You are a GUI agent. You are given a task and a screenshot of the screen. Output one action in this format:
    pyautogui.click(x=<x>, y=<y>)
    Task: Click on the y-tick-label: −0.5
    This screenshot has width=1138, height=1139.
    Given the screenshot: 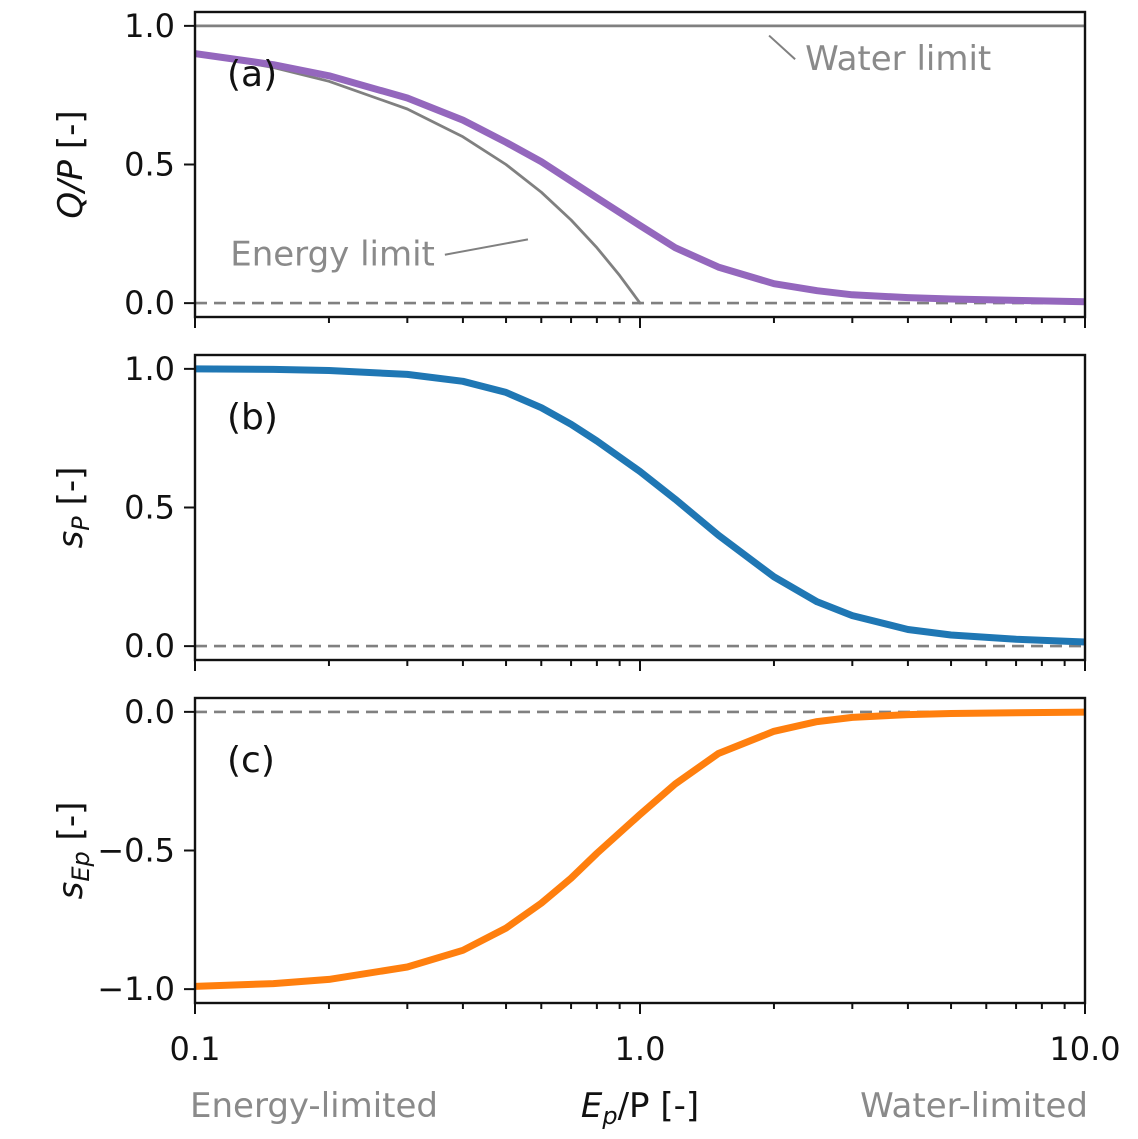 What is the action you would take?
    pyautogui.click(x=136, y=851)
    